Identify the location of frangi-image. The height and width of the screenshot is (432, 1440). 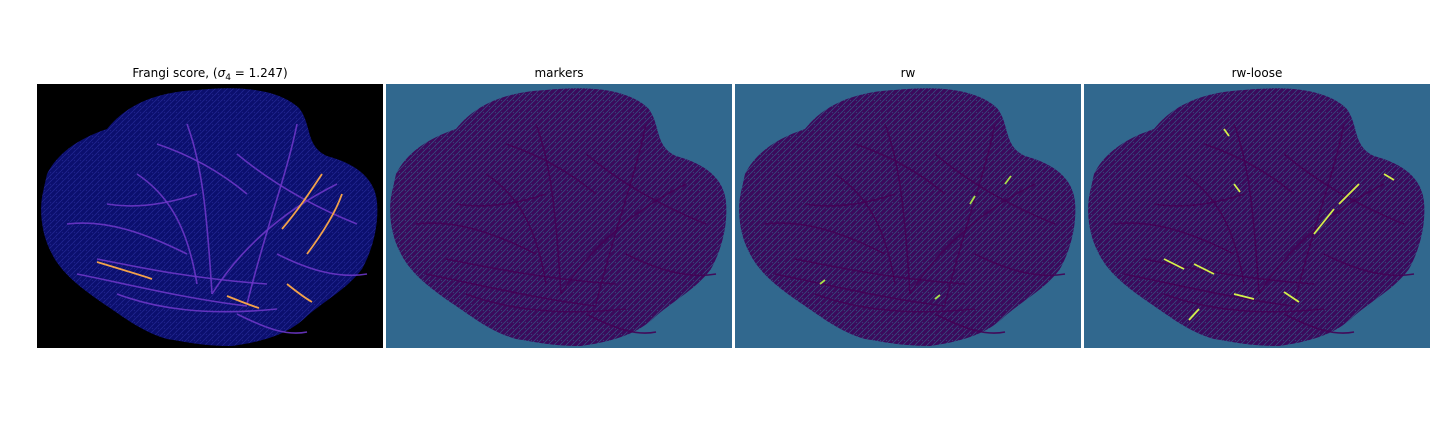
(210, 216).